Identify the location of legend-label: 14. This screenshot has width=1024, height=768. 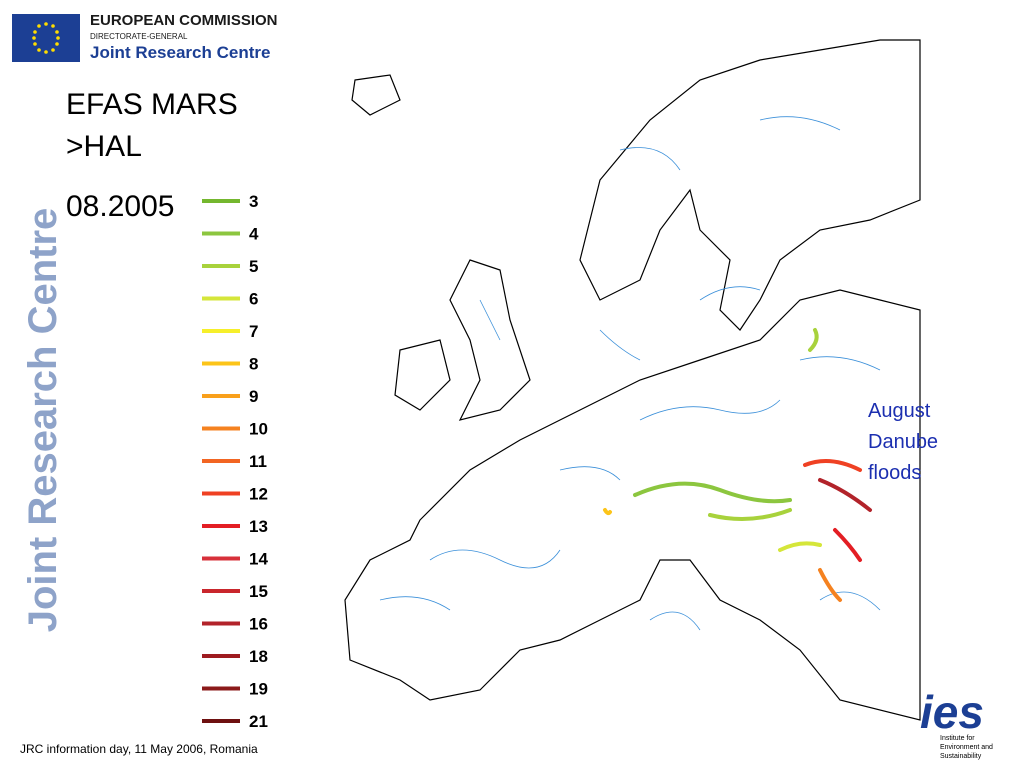
(258, 559).